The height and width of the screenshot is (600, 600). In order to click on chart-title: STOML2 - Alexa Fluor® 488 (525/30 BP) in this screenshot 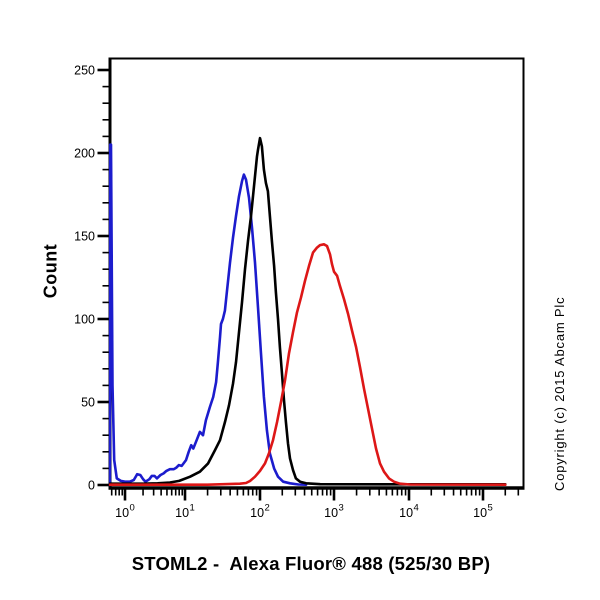, I will do `click(311, 563)`.